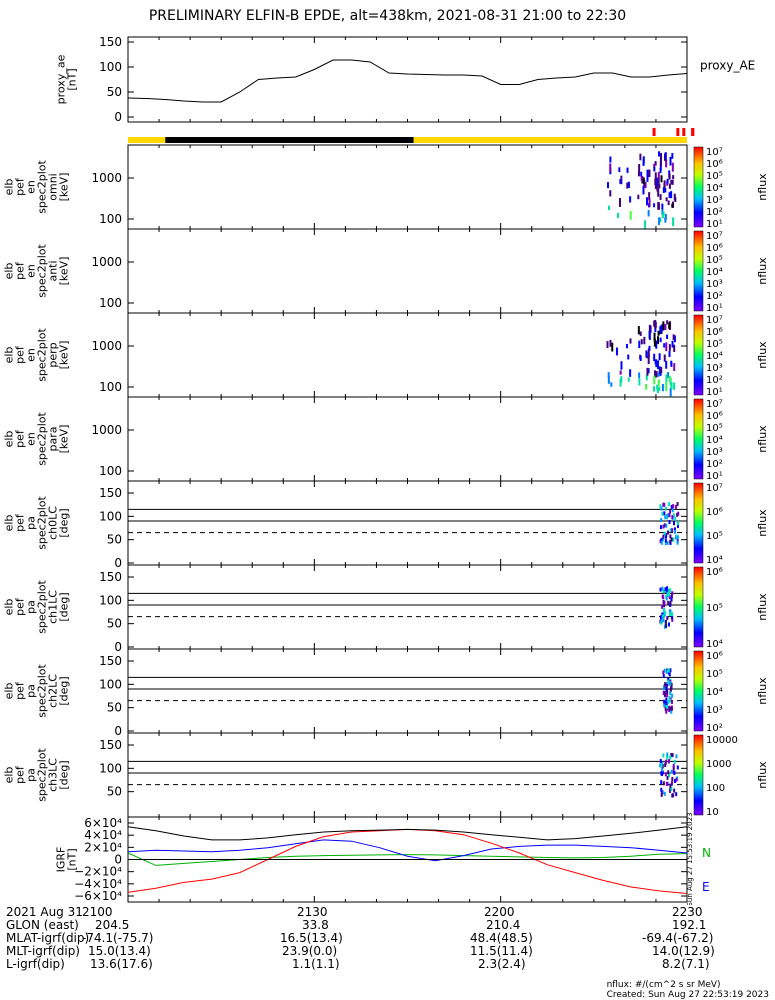 This screenshot has width=775, height=1000. Describe the element at coordinates (407, 607) in the screenshot. I see `panel-frame-ch1` at that location.